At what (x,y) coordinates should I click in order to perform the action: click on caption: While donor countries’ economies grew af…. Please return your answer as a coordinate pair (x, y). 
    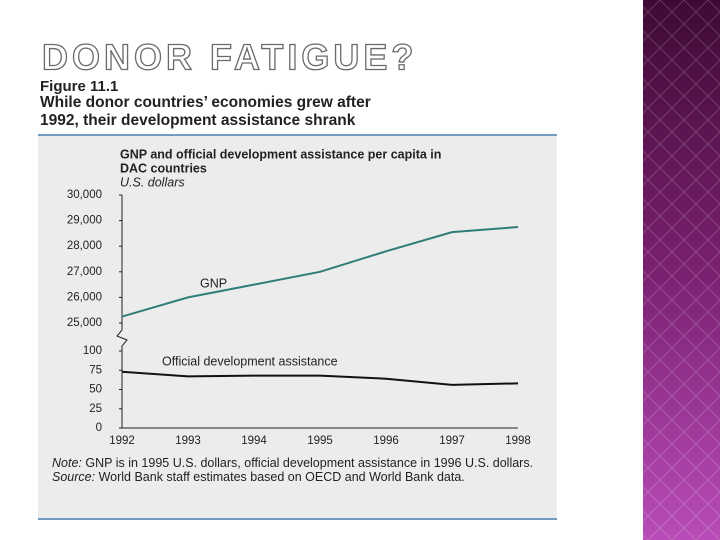
    Looking at the image, I should click on (205, 102).